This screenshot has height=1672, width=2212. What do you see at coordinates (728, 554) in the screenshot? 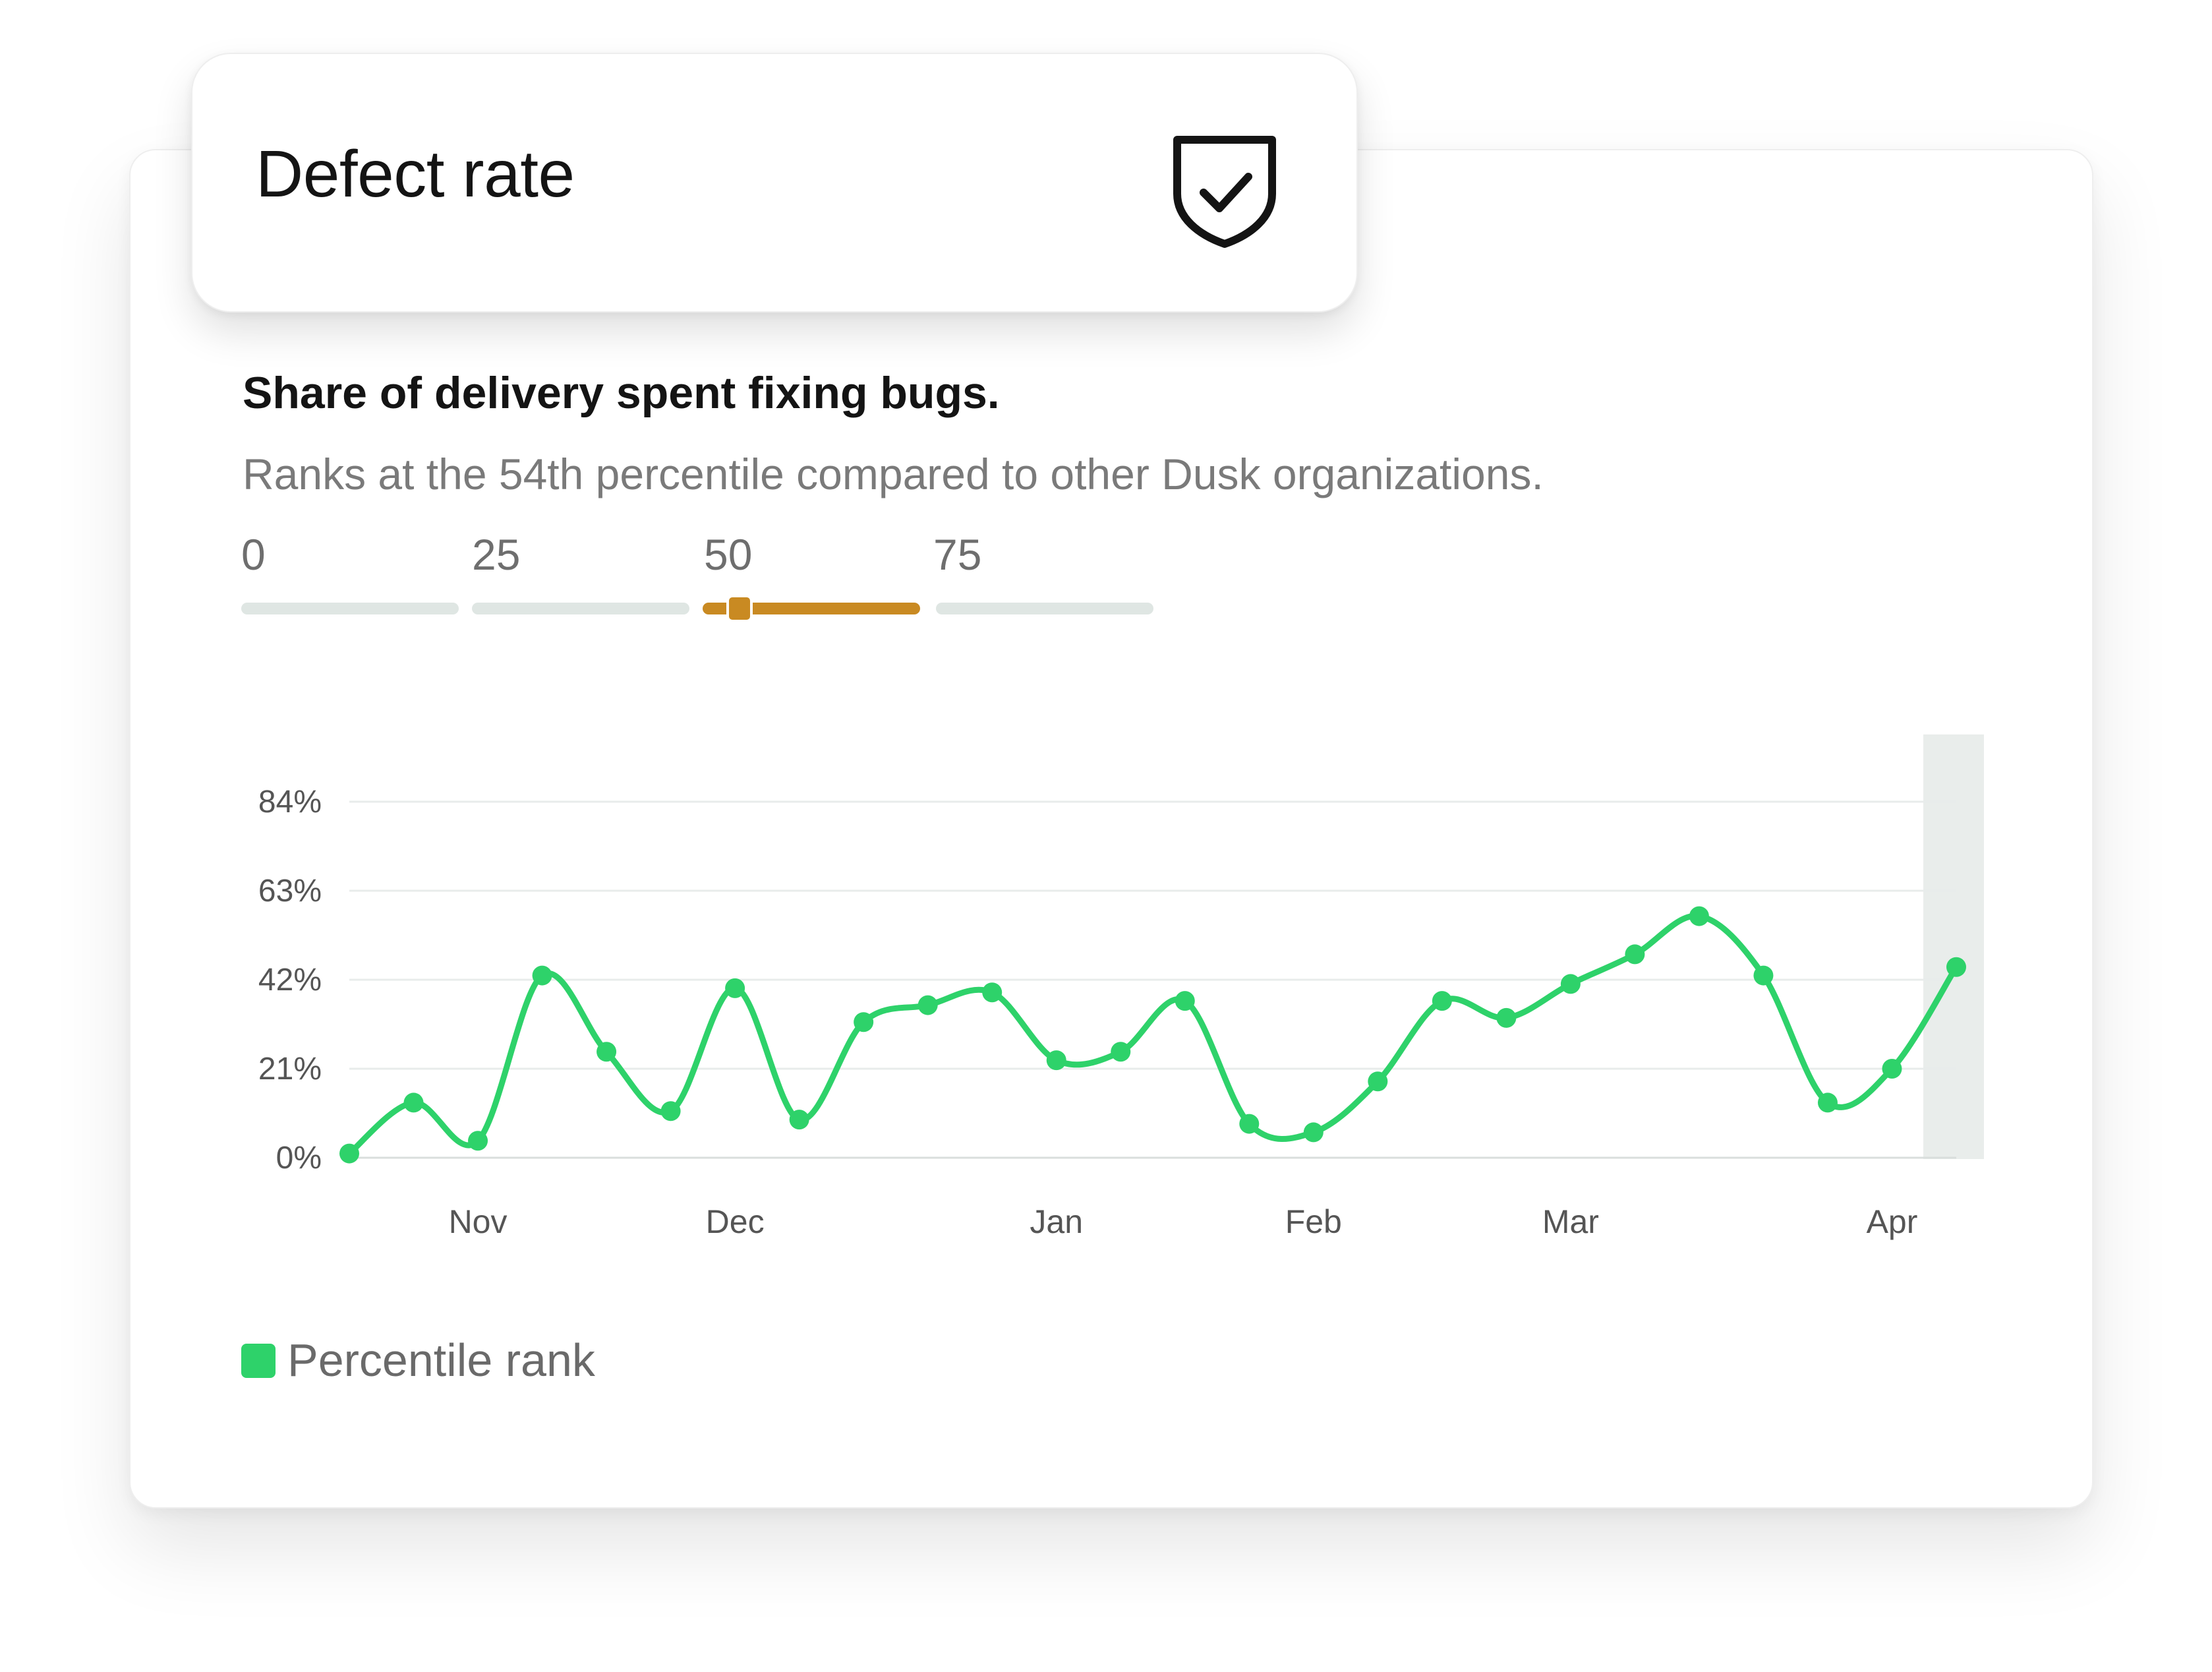
I see `scale-label-50: 50` at bounding box center [728, 554].